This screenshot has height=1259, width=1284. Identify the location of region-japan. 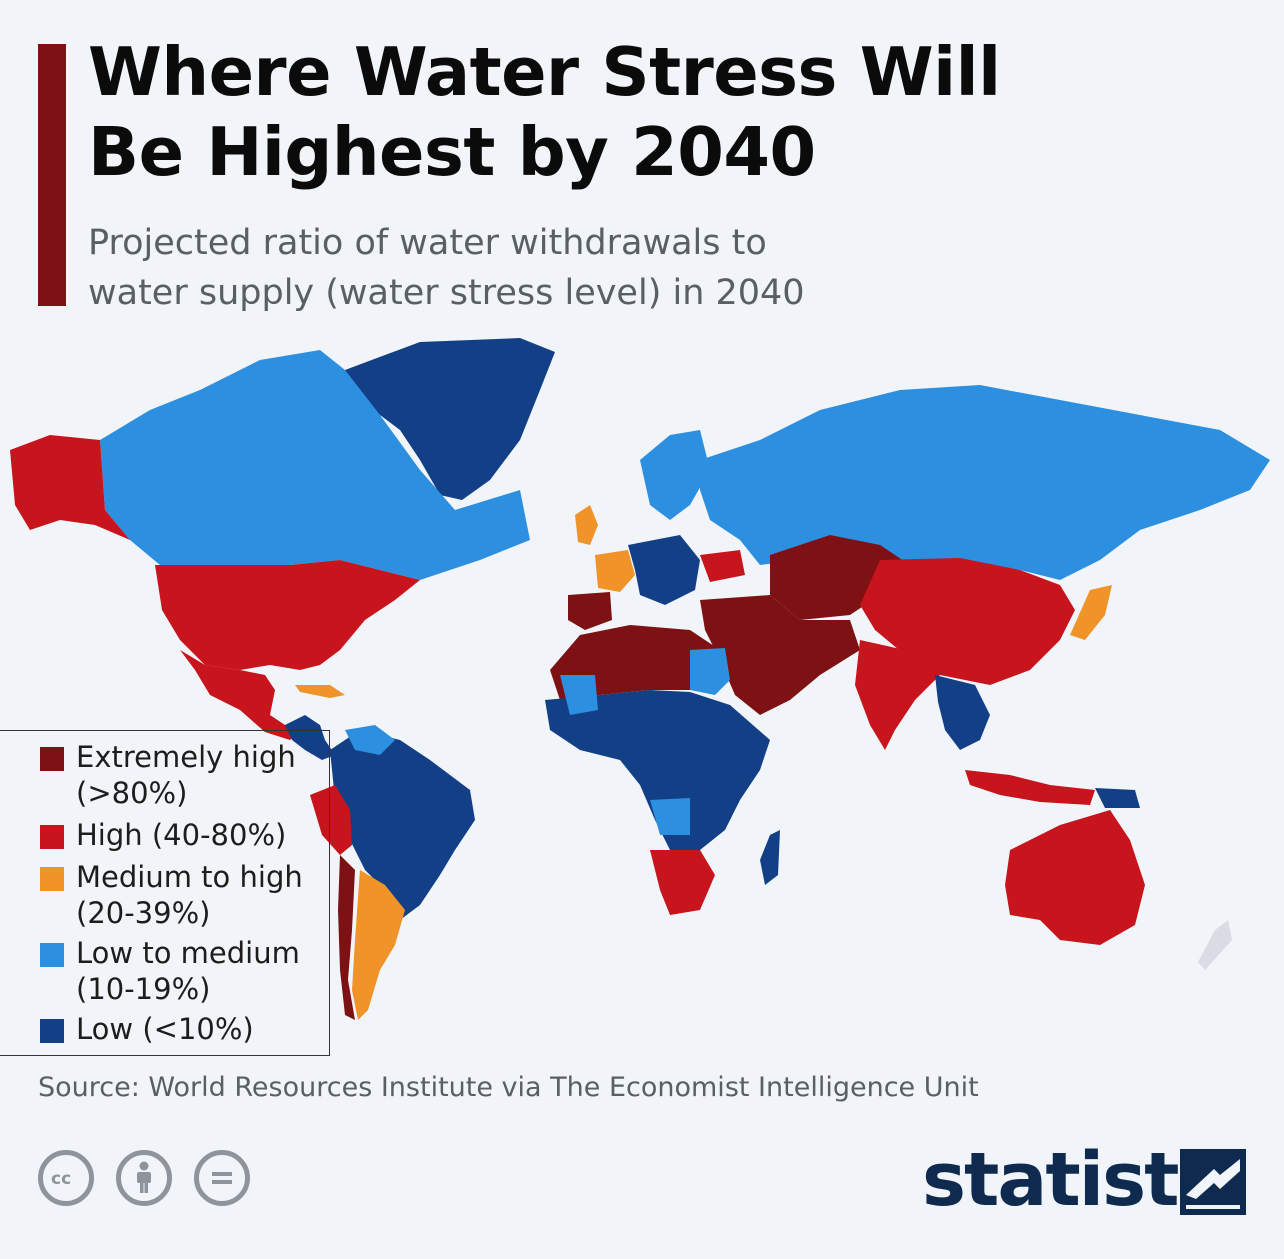
(1091, 612).